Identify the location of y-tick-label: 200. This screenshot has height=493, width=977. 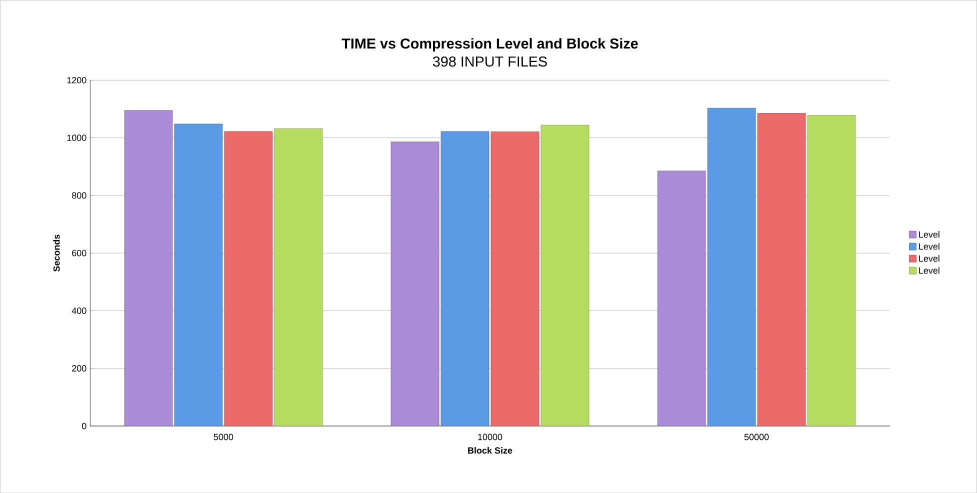
(79, 368).